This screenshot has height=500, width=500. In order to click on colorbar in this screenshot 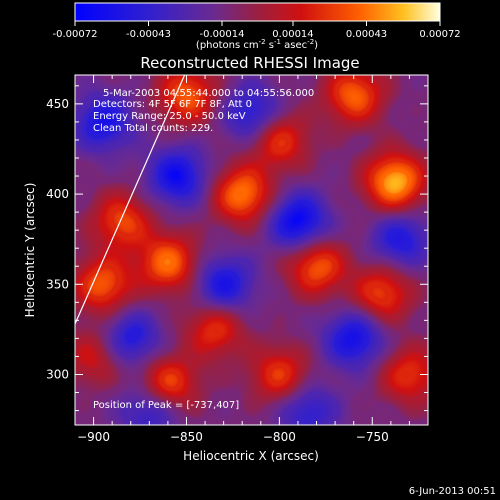, I will do `click(257, 12)`.